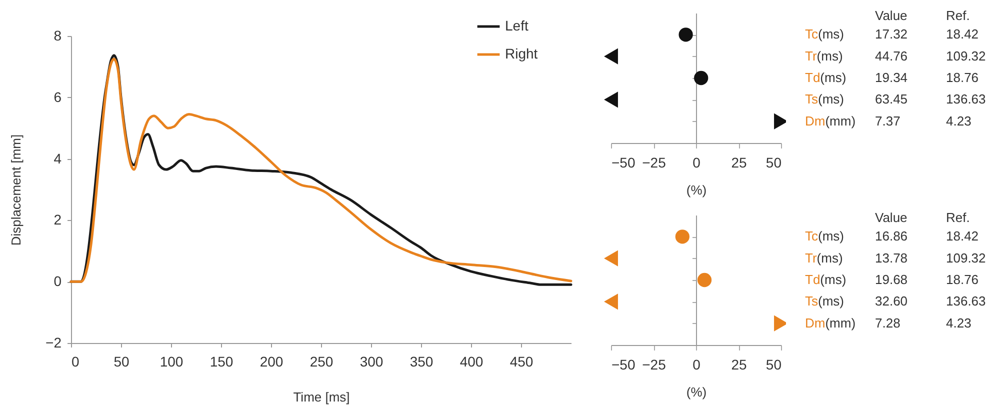  I want to click on text: 7.37, so click(887, 120).